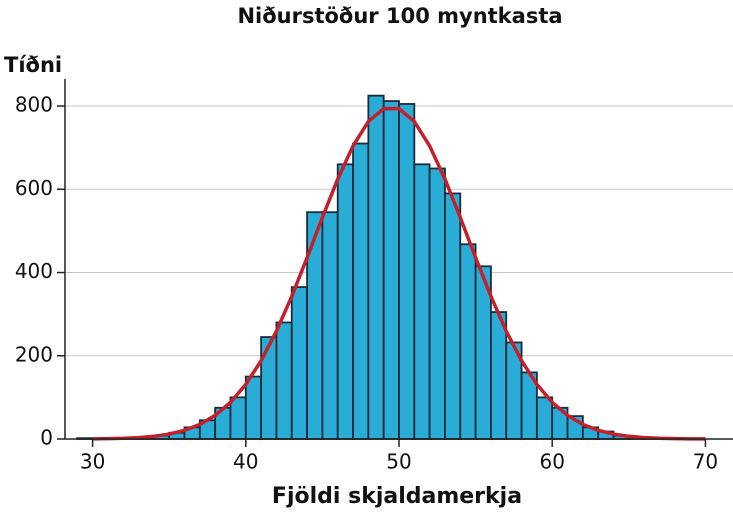  What do you see at coordinates (705, 462) in the screenshot?
I see `x-tick-label: 70` at bounding box center [705, 462].